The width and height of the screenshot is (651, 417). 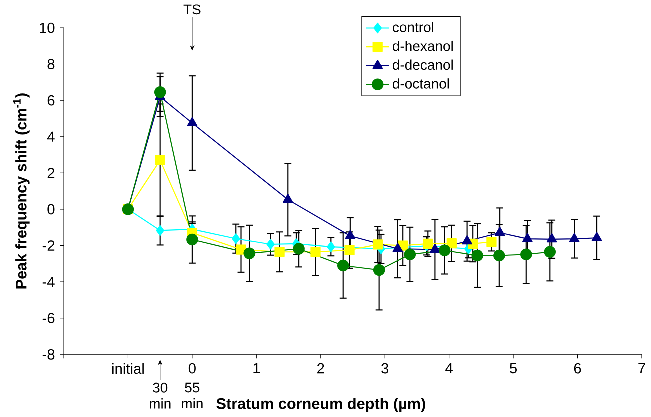 I want to click on y-tick-label: -2, so click(x=48, y=245).